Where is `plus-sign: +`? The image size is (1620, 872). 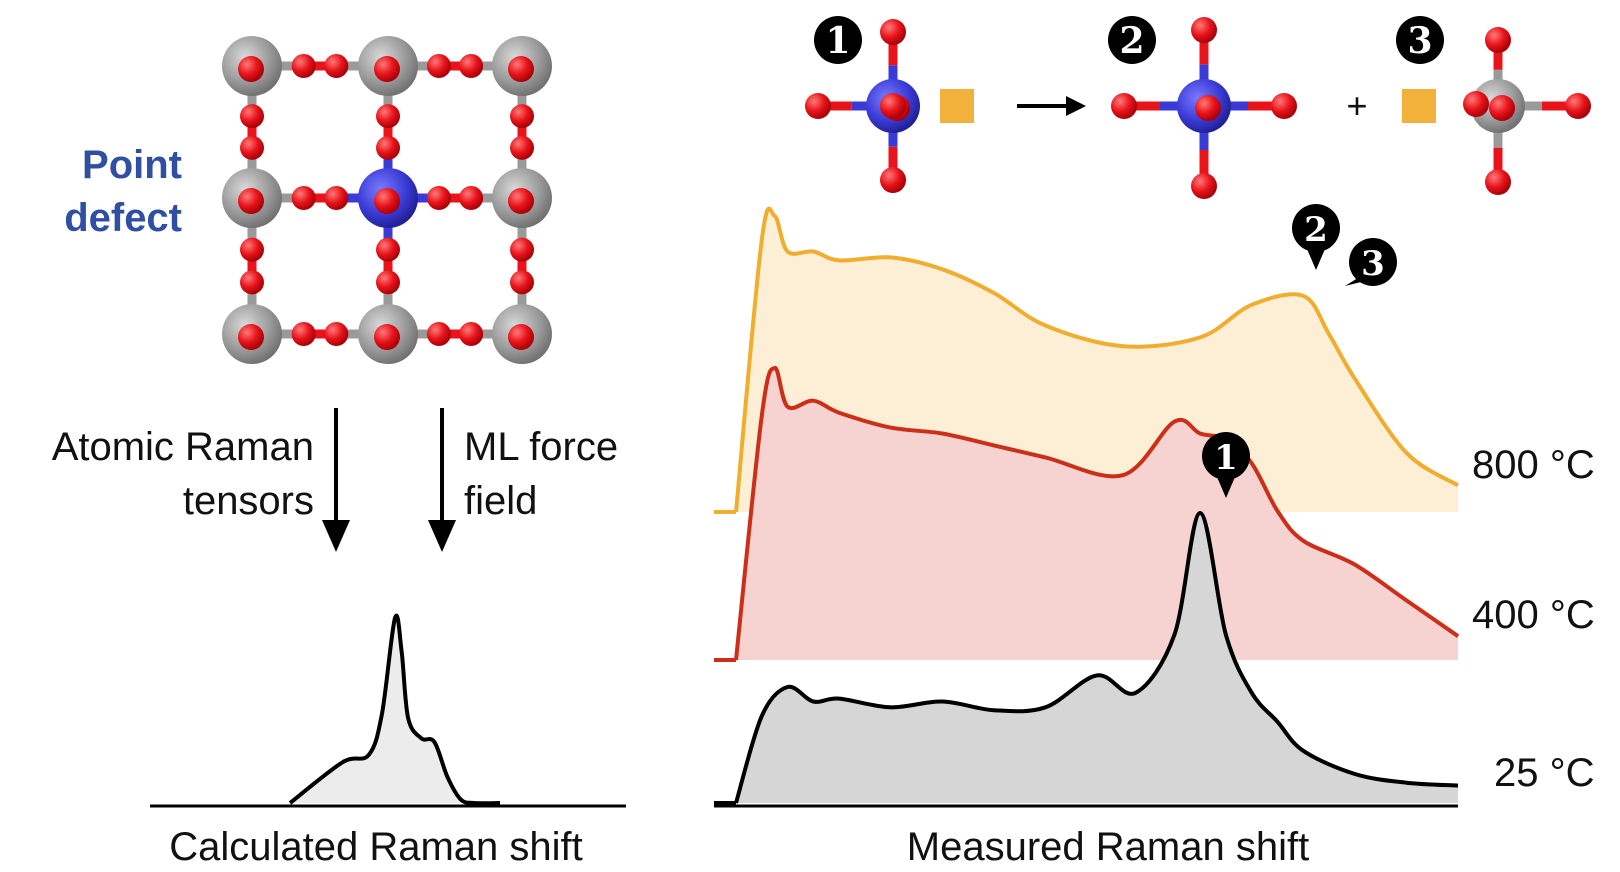 plus-sign: + is located at coordinates (1356, 105).